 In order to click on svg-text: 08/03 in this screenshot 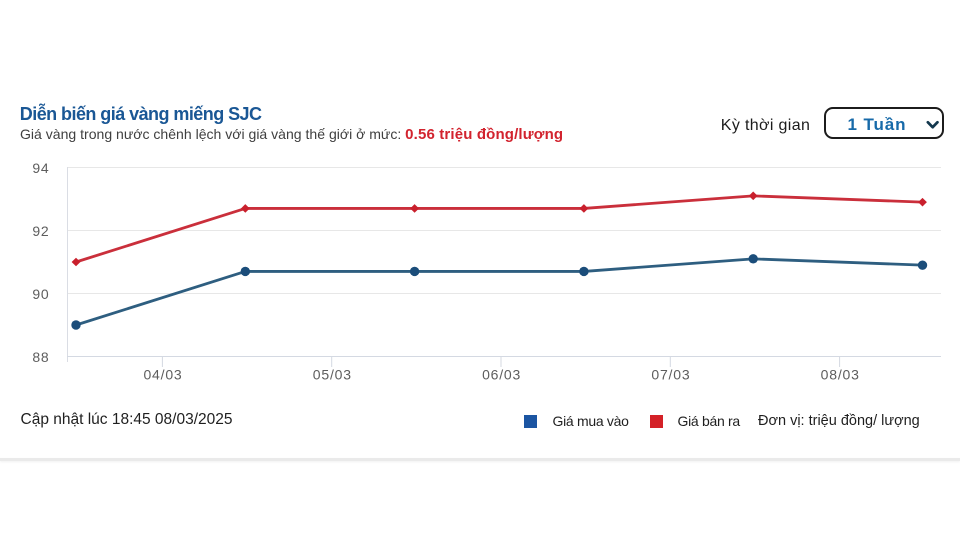, I will do `click(840, 374)`.